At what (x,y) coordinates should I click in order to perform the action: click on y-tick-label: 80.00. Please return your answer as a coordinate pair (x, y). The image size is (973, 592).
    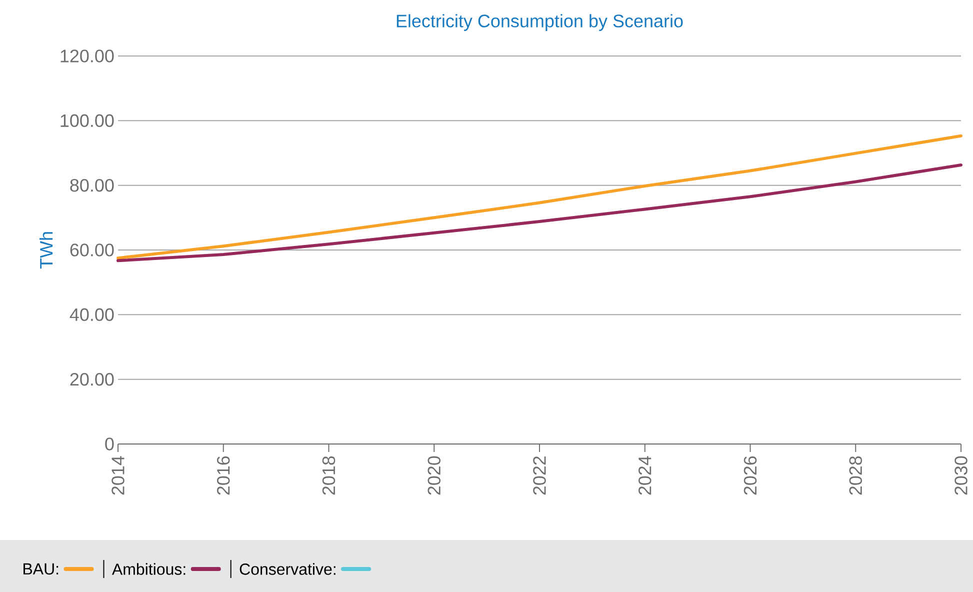
    Looking at the image, I should click on (92, 185).